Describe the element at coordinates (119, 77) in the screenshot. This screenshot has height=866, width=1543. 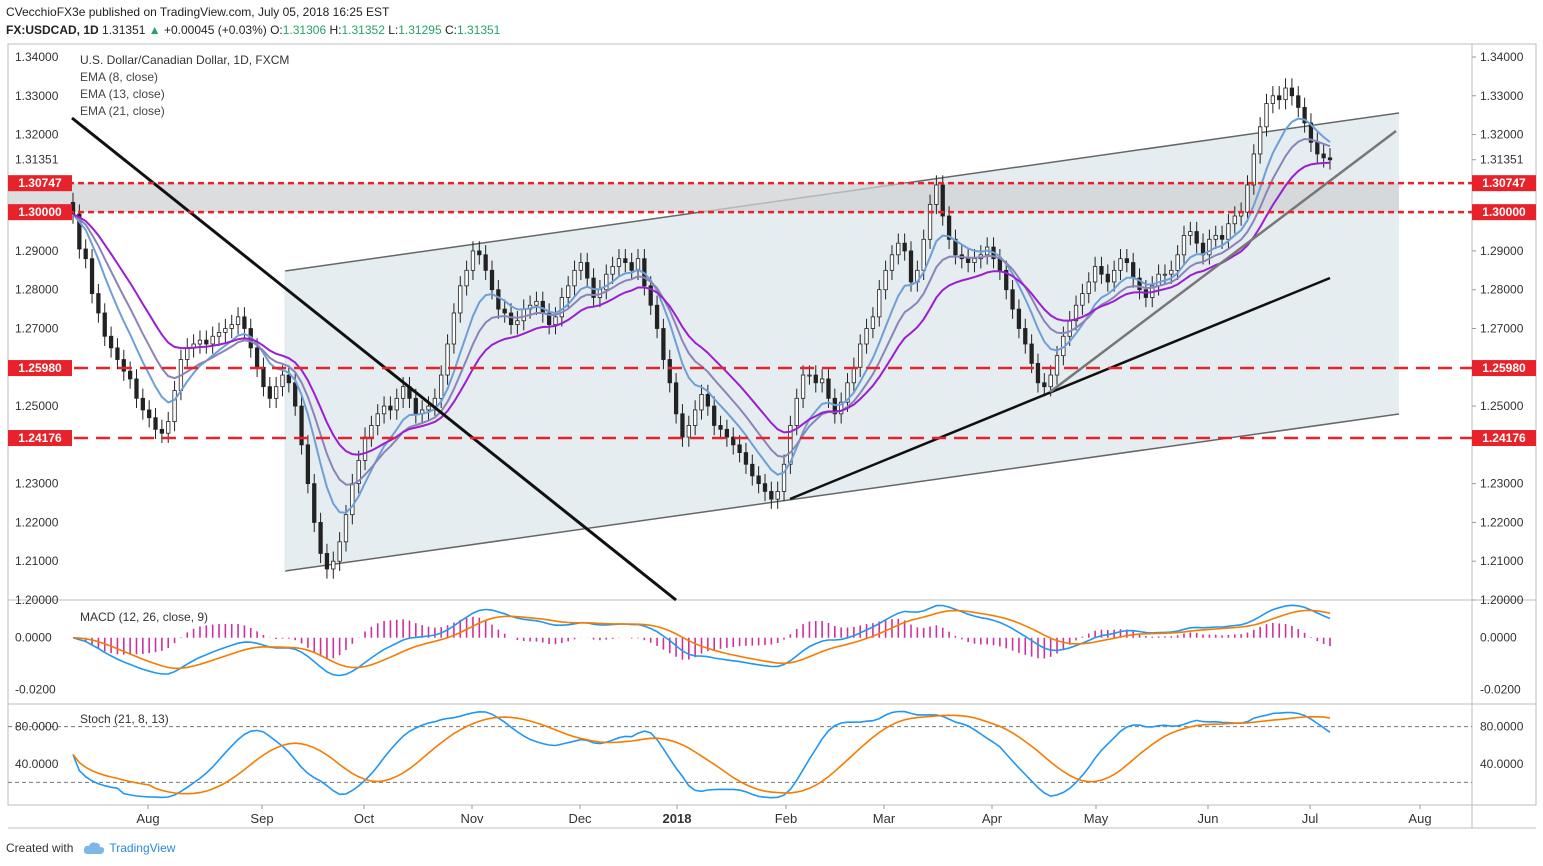
I see `legend-ema8: EMA (8, close)` at that location.